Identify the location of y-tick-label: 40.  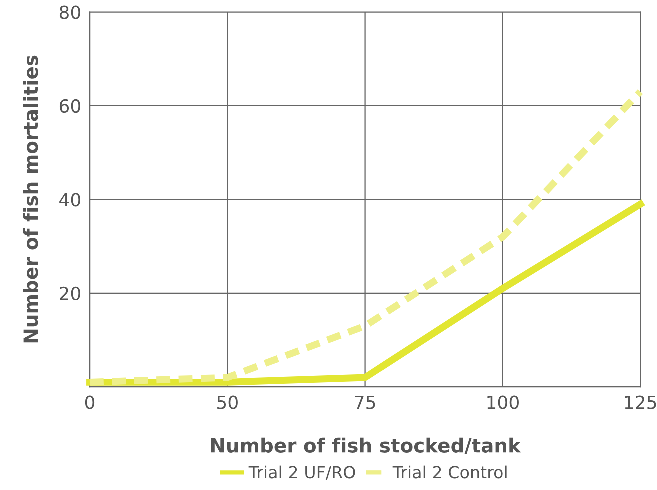
(70, 200).